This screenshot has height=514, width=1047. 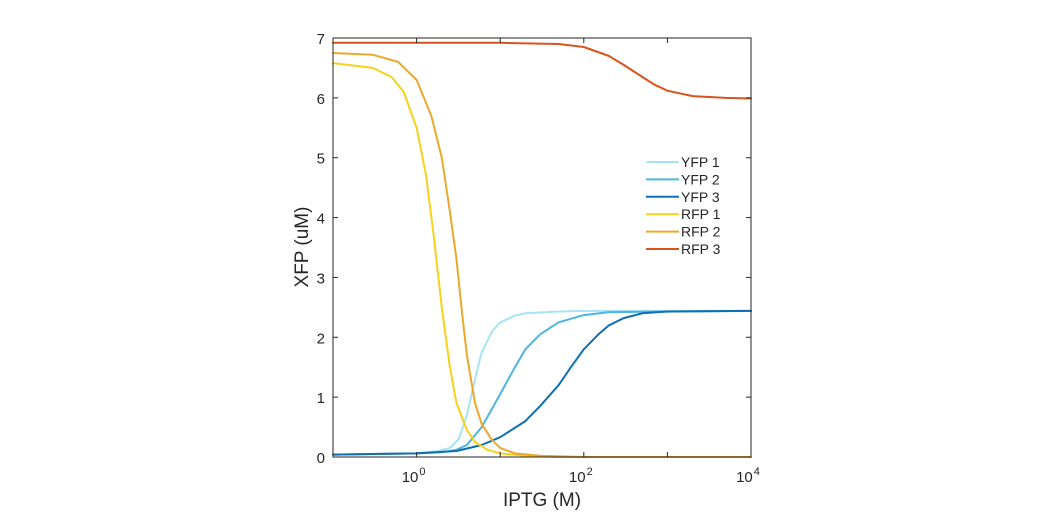 What do you see at coordinates (701, 214) in the screenshot?
I see `legend-label: RFP 1` at bounding box center [701, 214].